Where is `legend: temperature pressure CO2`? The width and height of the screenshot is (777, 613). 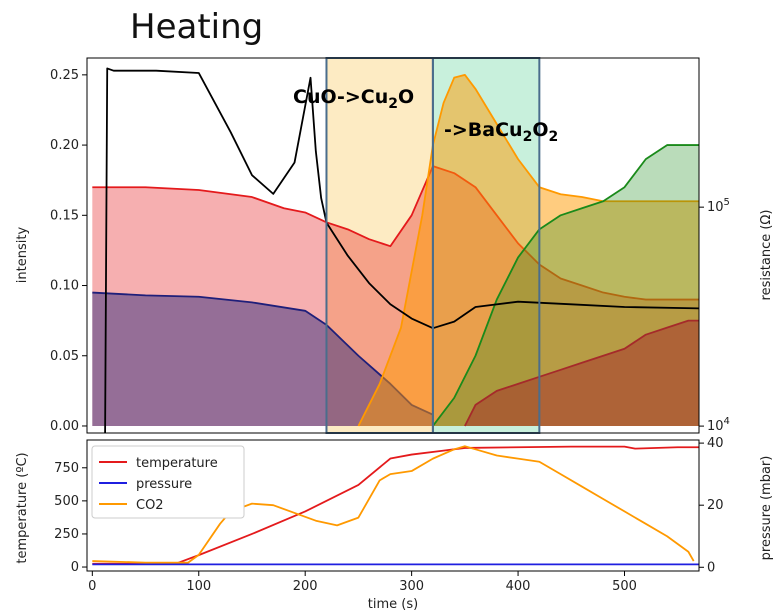
legend: temperature pressure CO2 is located at coordinates (168, 482).